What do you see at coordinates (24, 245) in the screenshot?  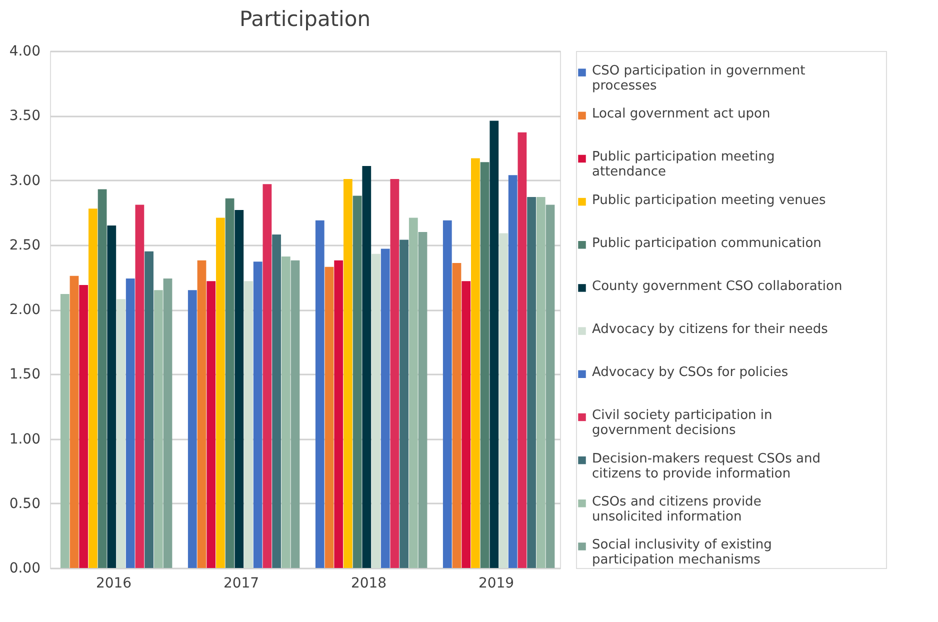 I see `y-tick-label: 2.50` at bounding box center [24, 245].